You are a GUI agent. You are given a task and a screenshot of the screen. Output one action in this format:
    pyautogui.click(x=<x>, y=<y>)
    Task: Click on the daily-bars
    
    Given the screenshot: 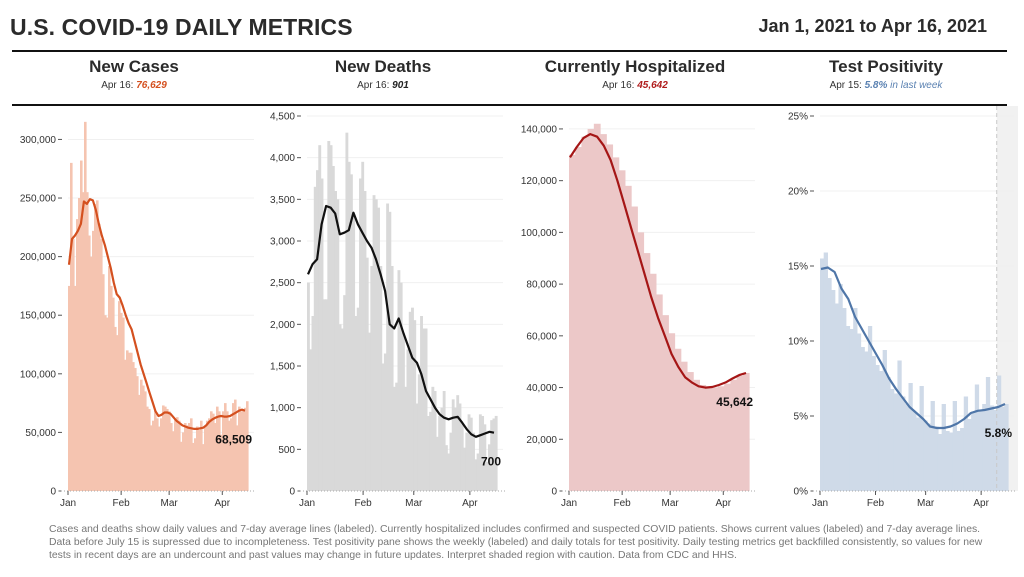 What is the action you would take?
    pyautogui.click(x=158, y=306)
    